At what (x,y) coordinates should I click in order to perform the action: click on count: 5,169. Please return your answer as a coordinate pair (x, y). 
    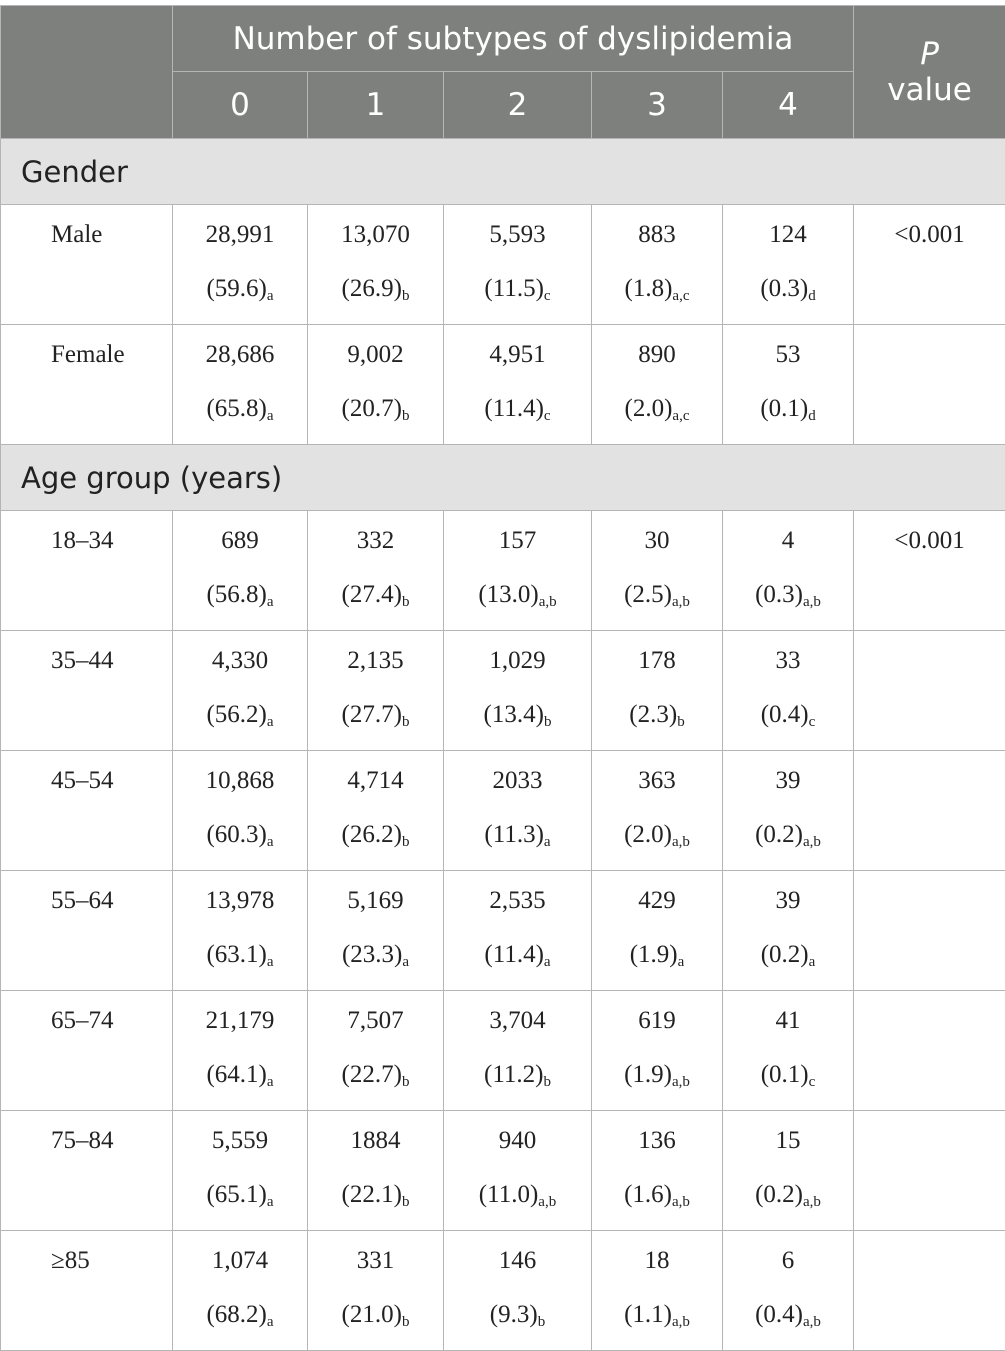
    Looking at the image, I should click on (375, 899).